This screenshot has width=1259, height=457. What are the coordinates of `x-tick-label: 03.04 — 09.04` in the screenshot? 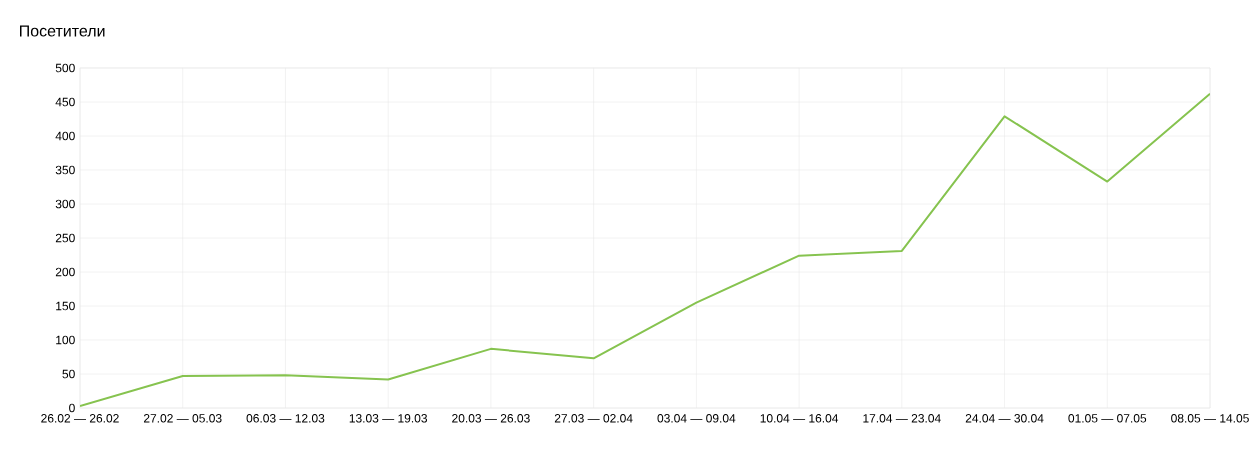 It's located at (696, 418).